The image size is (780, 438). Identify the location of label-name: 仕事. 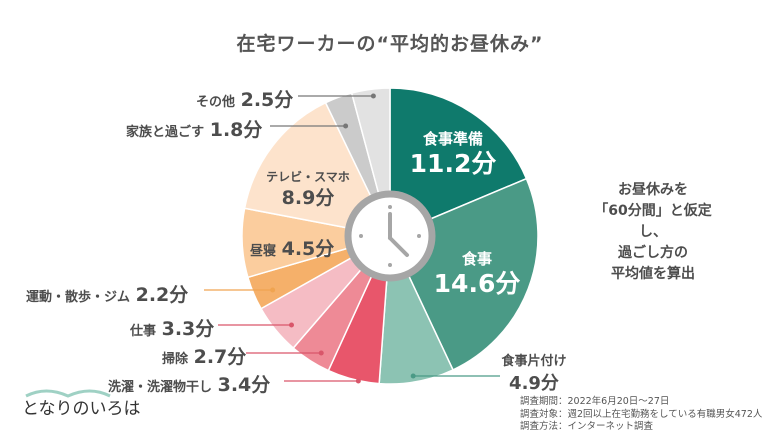
(143, 331).